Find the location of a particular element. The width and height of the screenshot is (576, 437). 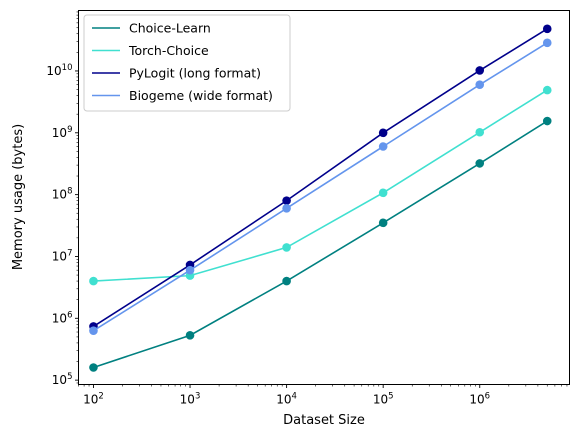

legend-box is located at coordinates (187, 63).